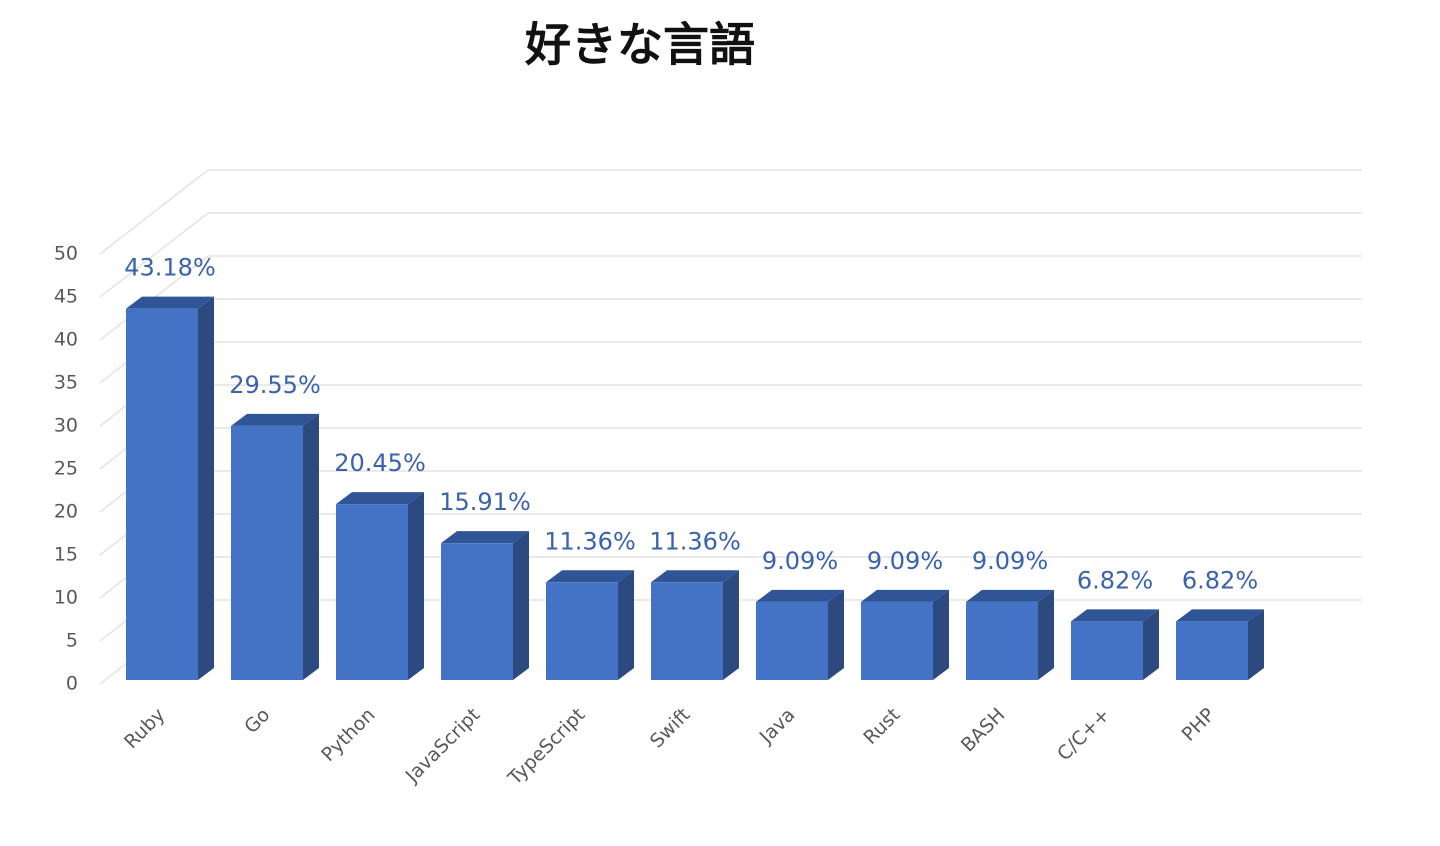 The height and width of the screenshot is (846, 1440). I want to click on x-tick-label: Java, so click(777, 726).